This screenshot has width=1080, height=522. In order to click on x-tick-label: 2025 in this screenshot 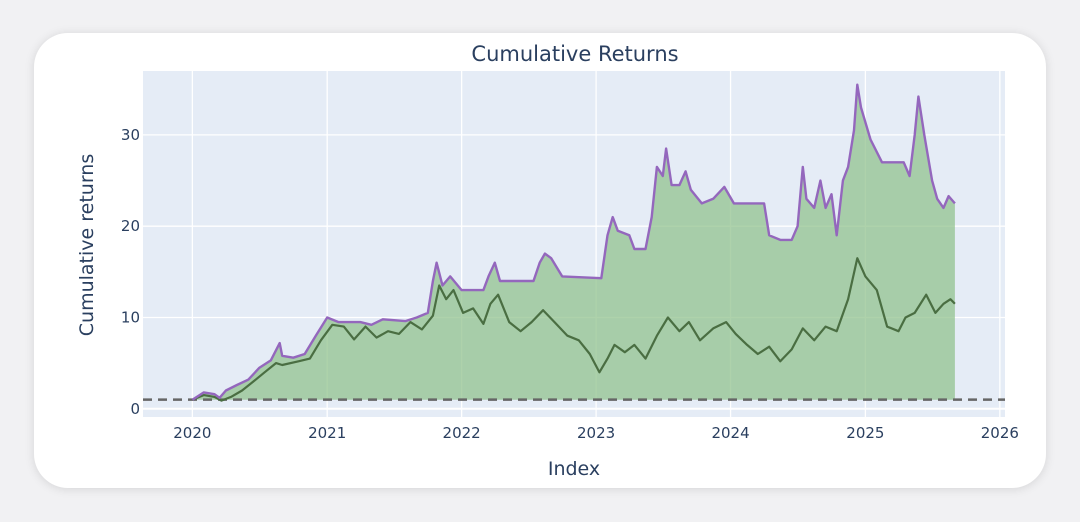, I will do `click(865, 433)`.